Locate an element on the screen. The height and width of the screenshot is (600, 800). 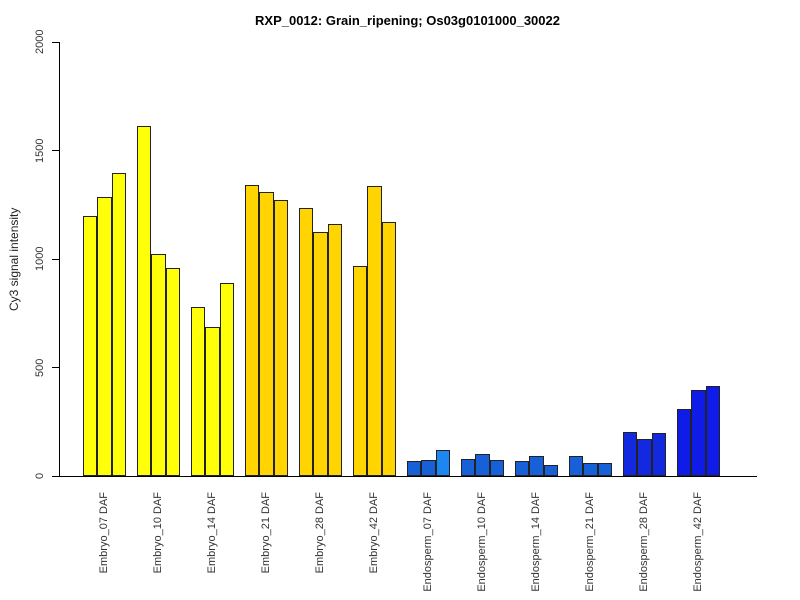
x-axis-label: Embryo_07 DAF is located at coordinates (104, 533).